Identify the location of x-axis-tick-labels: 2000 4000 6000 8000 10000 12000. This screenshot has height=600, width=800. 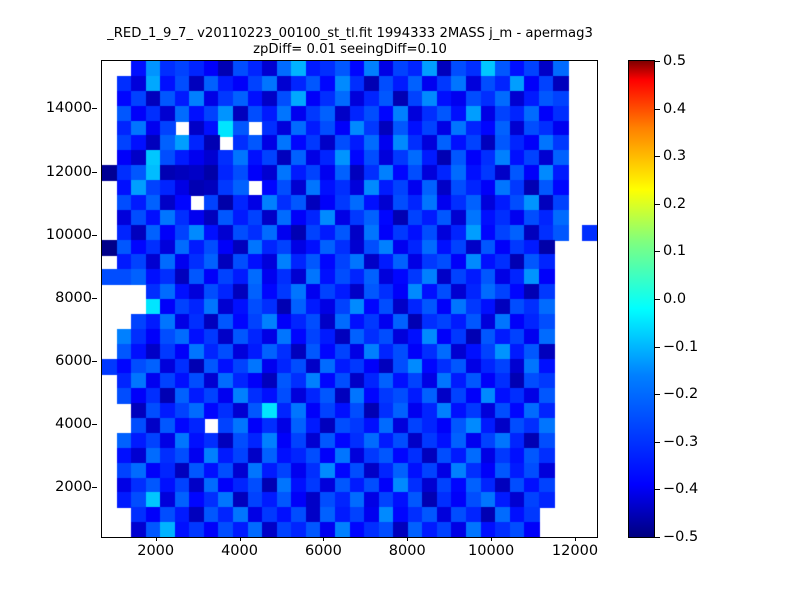
(349, 555).